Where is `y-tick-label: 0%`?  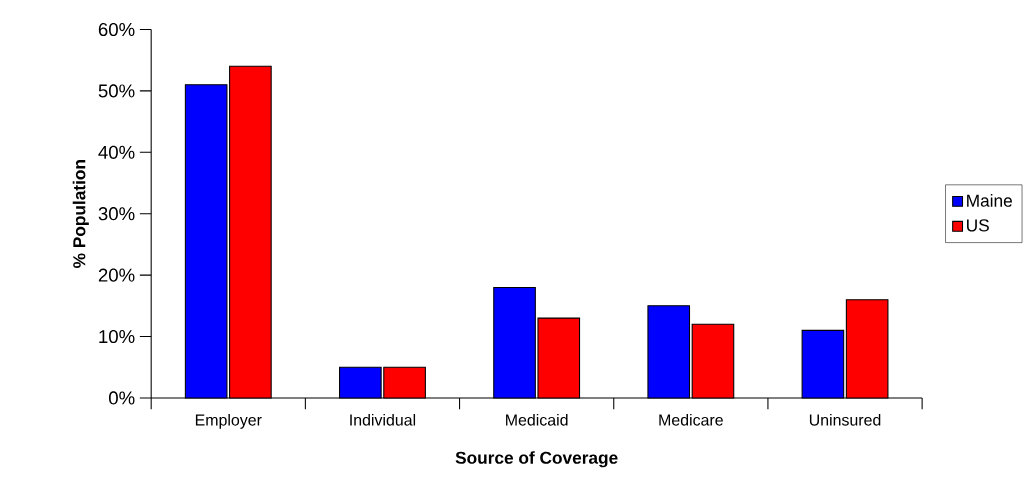 y-tick-label: 0% is located at coordinates (122, 398).